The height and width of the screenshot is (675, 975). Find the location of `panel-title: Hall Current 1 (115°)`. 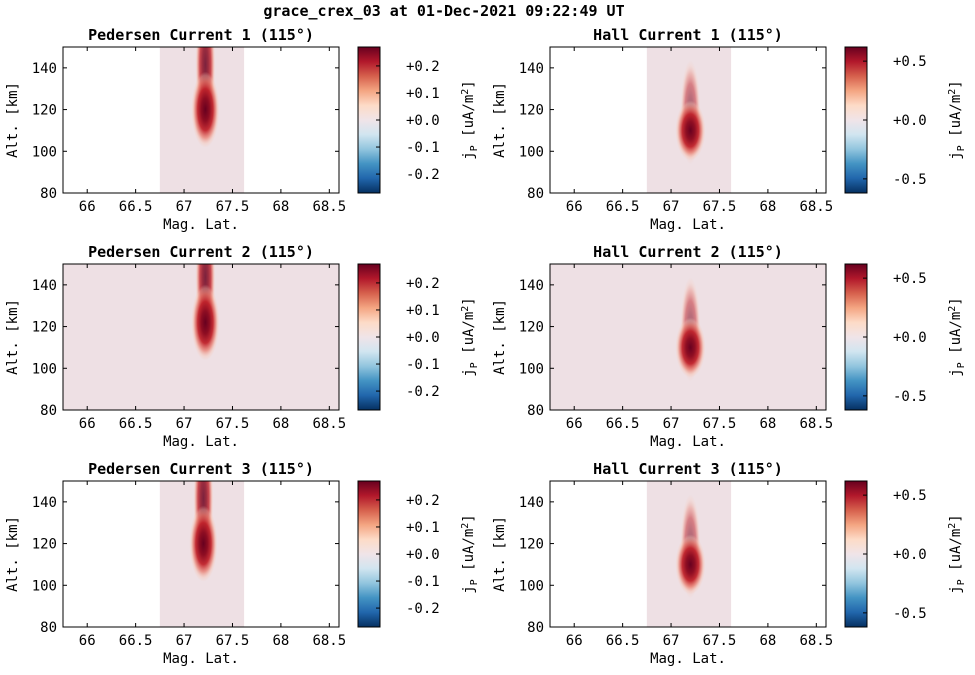

panel-title: Hall Current 1 (115°) is located at coordinates (688, 35).